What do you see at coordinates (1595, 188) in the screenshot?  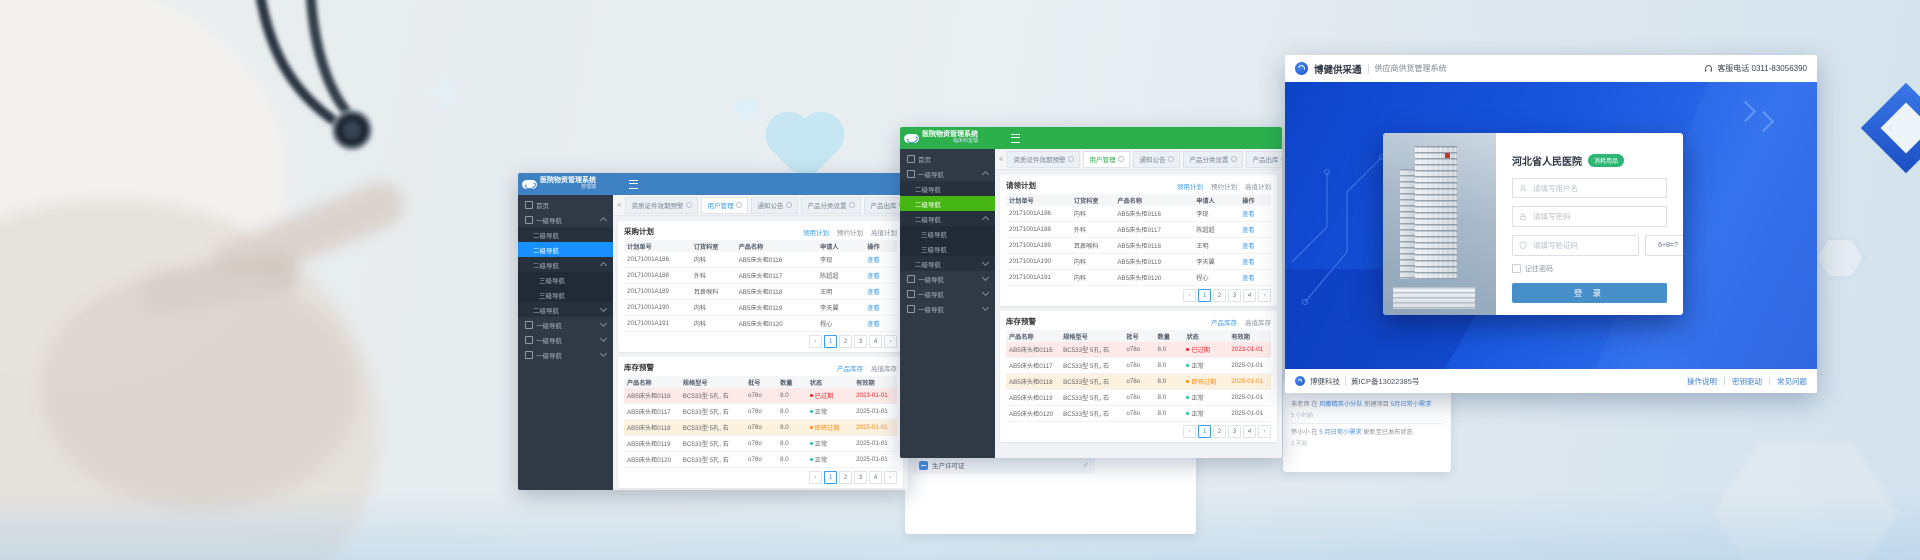 I see `username-input` at bounding box center [1595, 188].